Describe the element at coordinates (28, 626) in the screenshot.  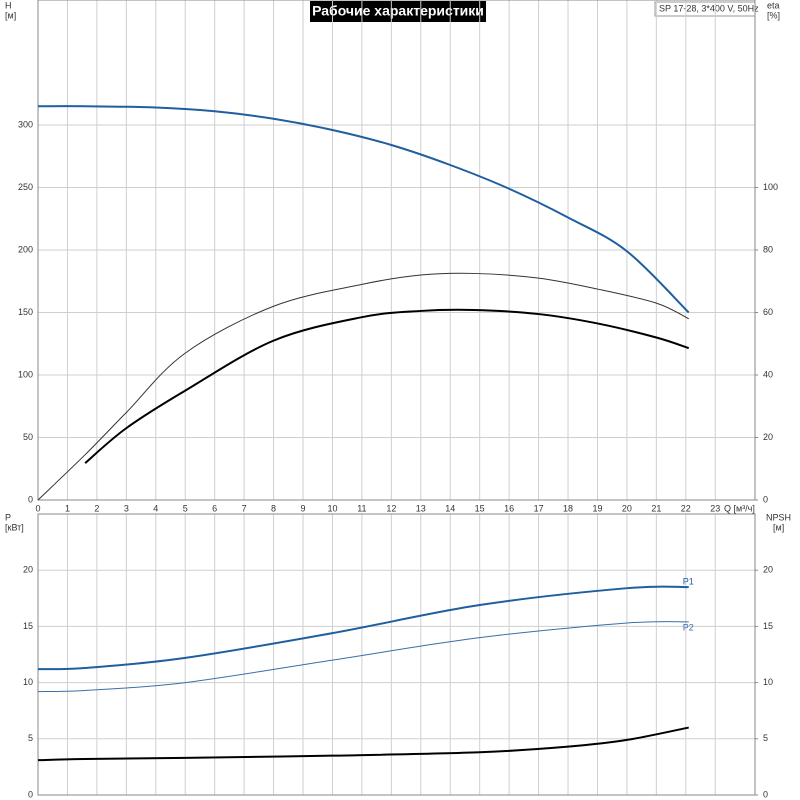
I see `y-tick-label: 15` at that location.